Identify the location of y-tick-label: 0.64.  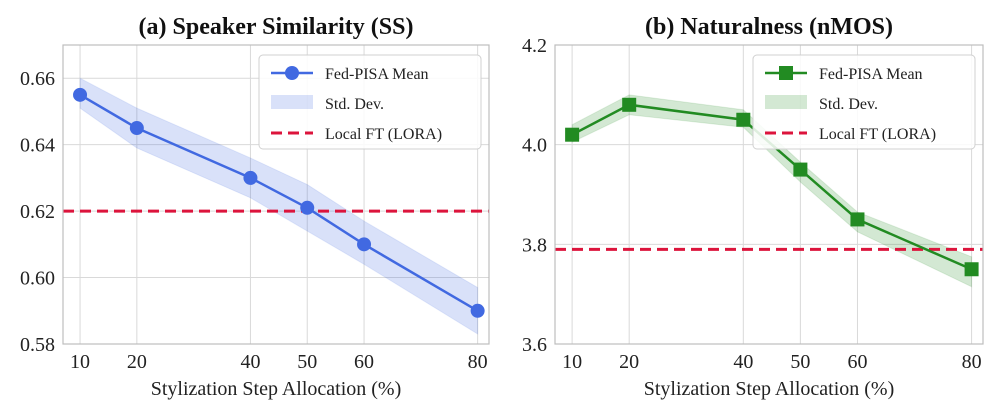
(37, 146).